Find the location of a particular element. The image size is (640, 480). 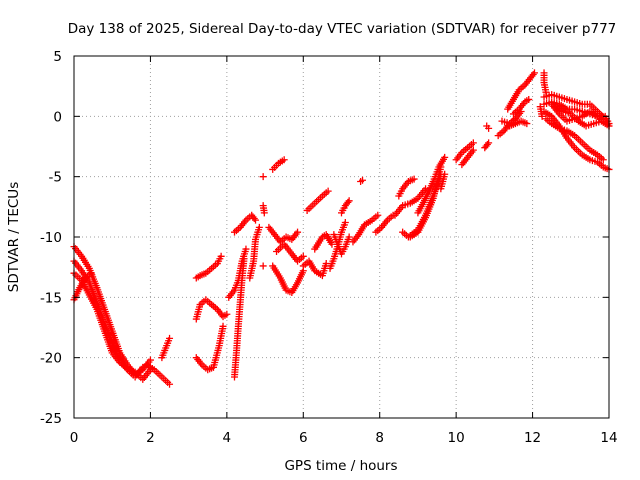

x-tick-label: 14 is located at coordinates (608, 438).